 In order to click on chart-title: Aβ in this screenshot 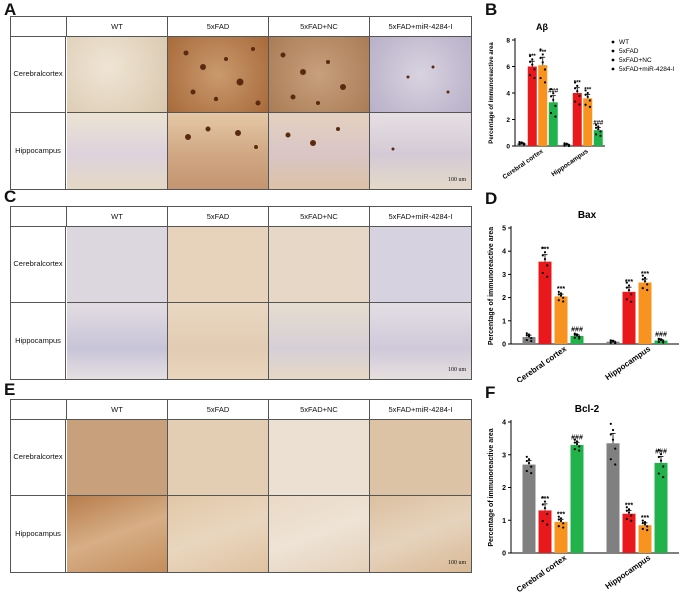, I will do `click(542, 27)`.